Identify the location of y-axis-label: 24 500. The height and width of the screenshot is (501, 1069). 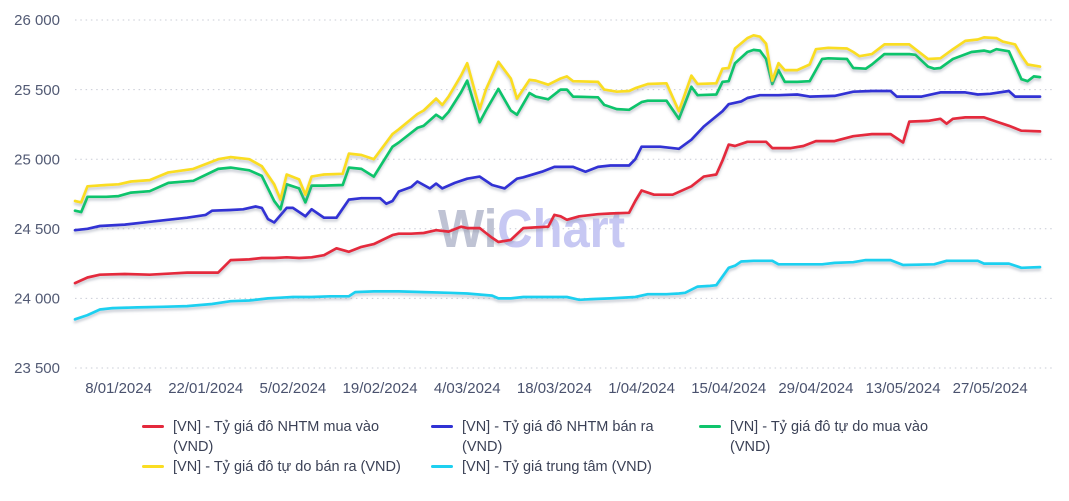
(37, 229).